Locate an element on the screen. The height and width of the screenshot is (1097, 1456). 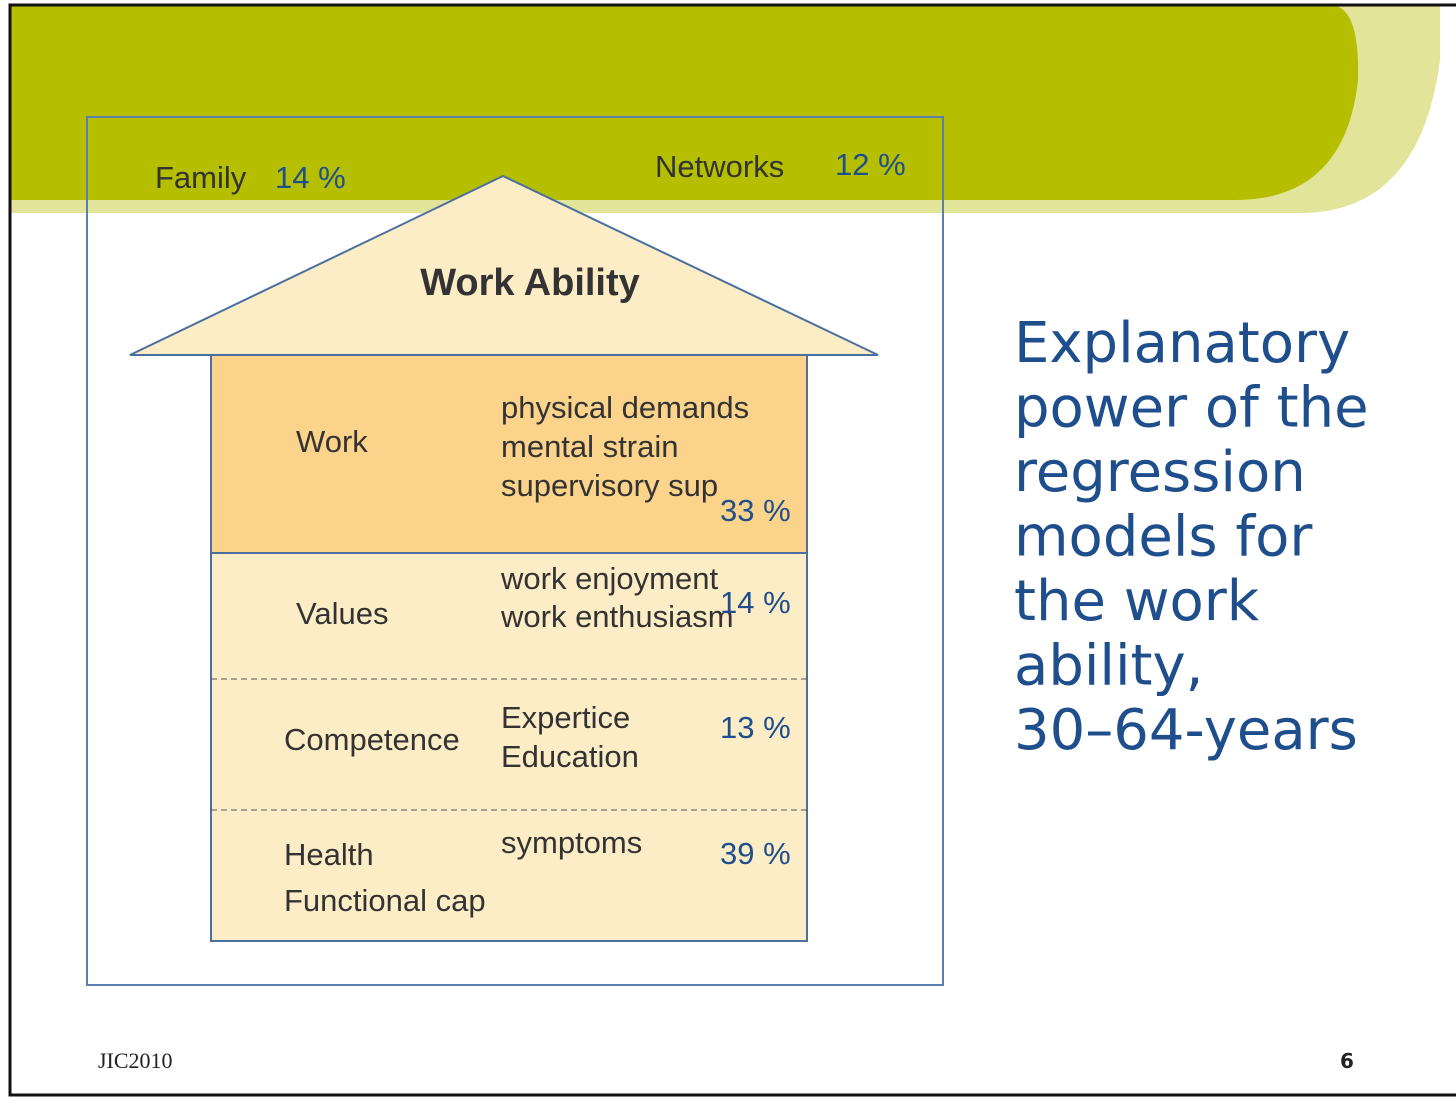
row-item: physical demands is located at coordinates (625, 407).